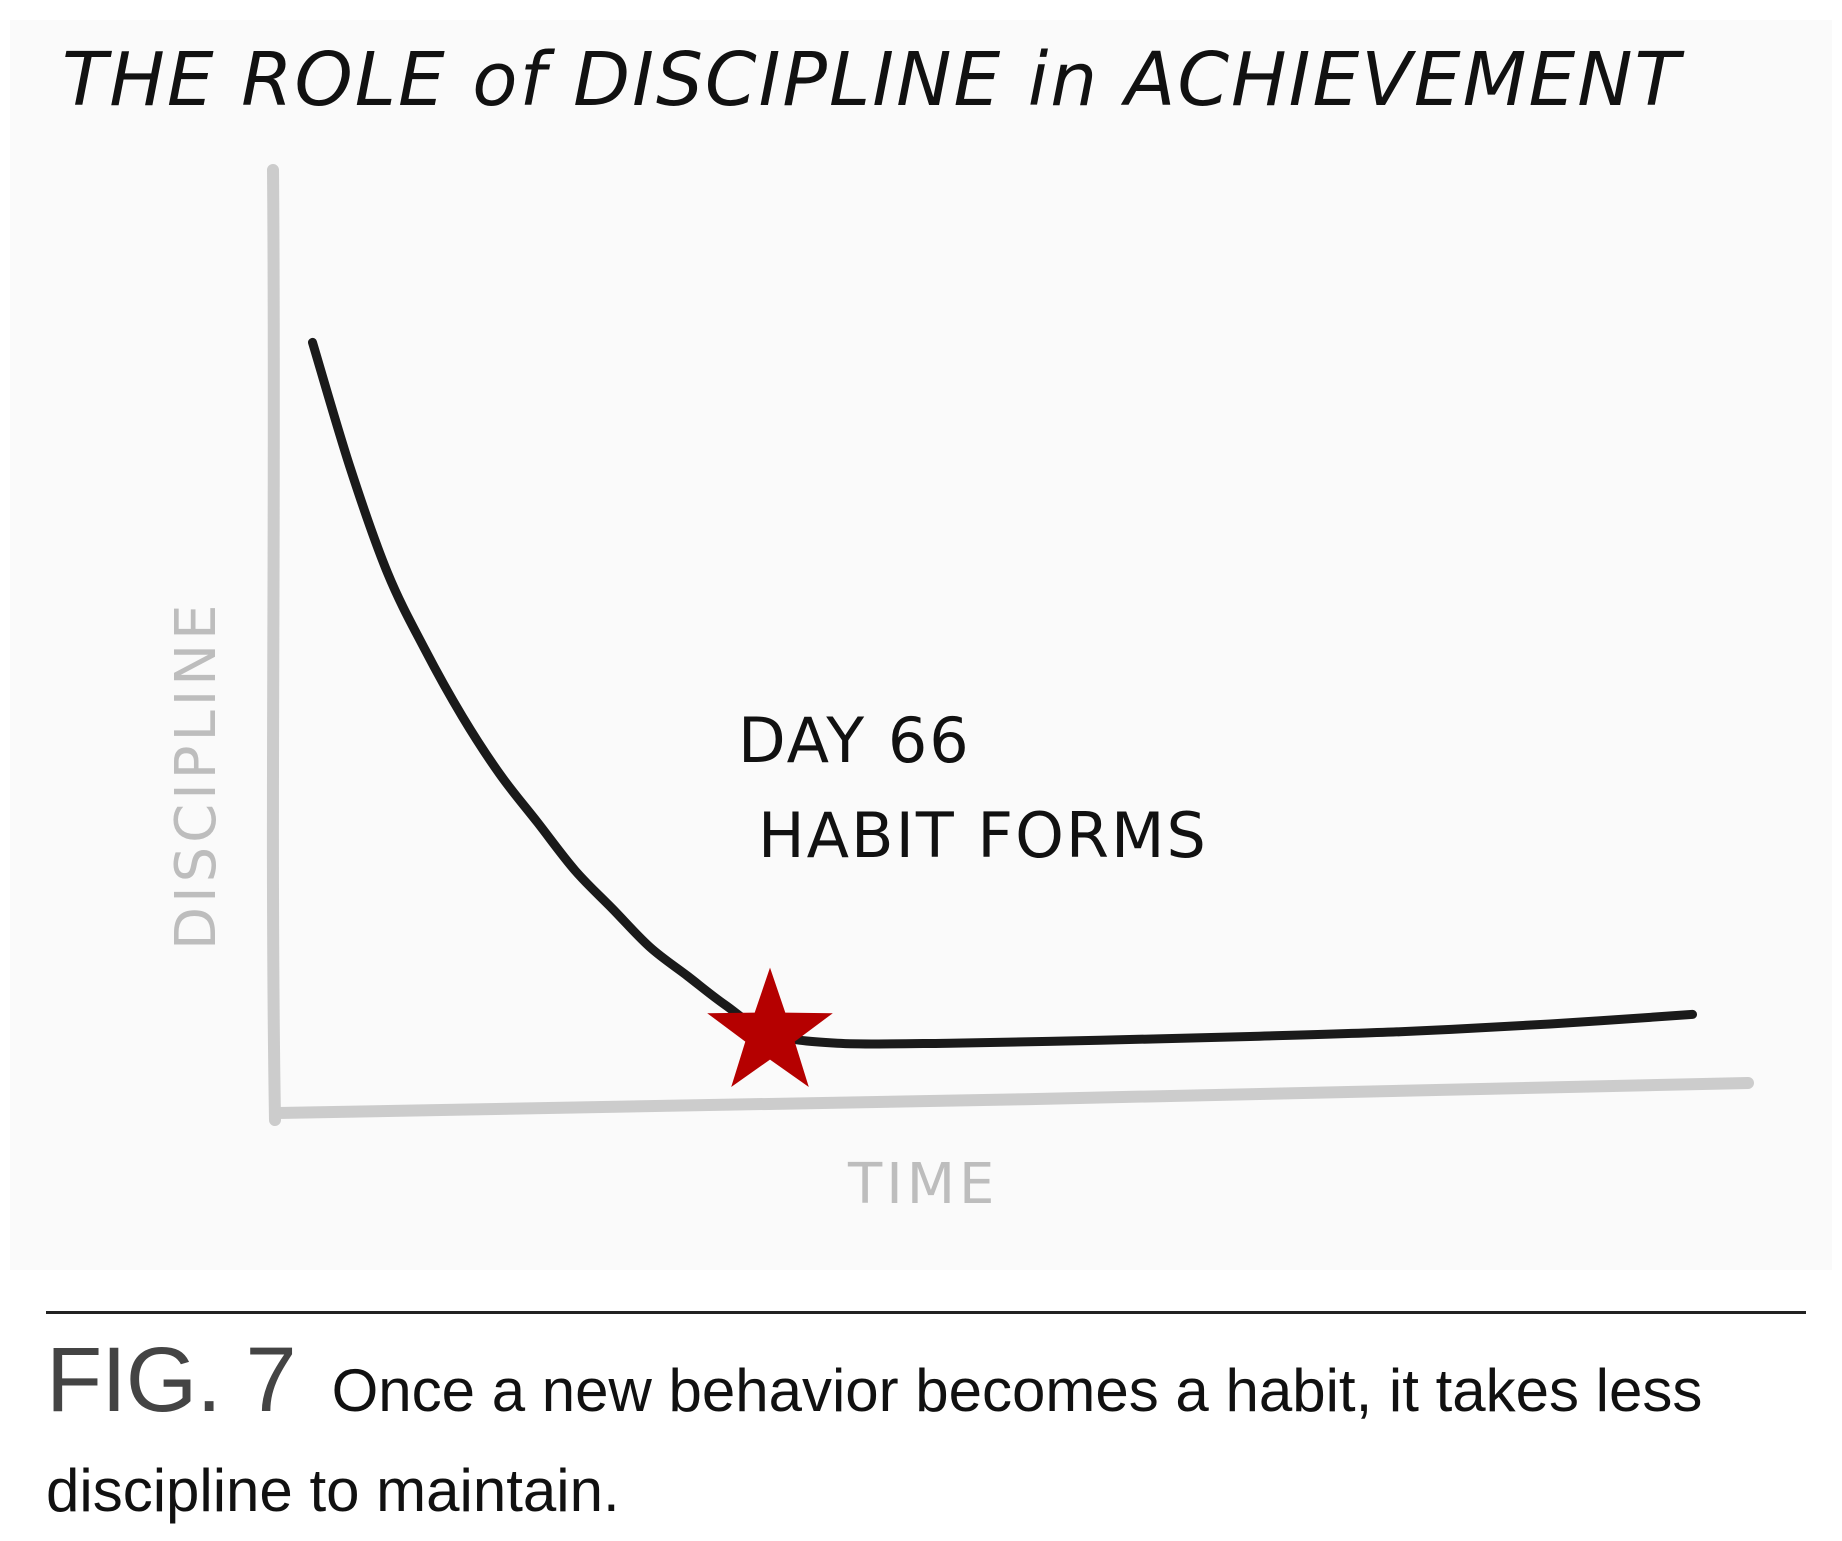 The image size is (1842, 1541). What do you see at coordinates (273, 645) in the screenshot?
I see `y-axis` at bounding box center [273, 645].